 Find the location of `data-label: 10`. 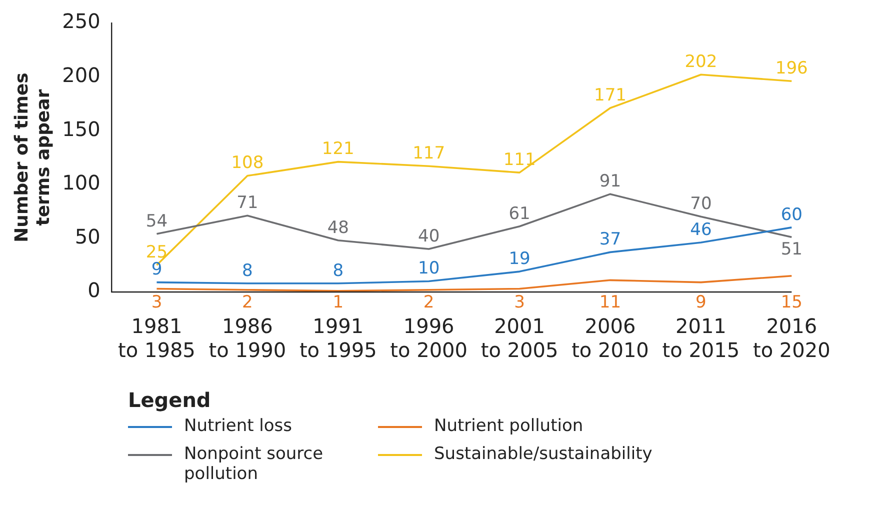

data-label: 10 is located at coordinates (429, 268).